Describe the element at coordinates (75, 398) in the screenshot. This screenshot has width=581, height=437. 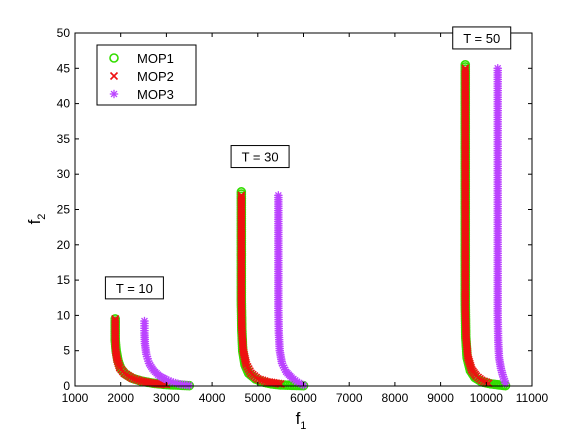
I see `x-tick-label: 1000` at that location.